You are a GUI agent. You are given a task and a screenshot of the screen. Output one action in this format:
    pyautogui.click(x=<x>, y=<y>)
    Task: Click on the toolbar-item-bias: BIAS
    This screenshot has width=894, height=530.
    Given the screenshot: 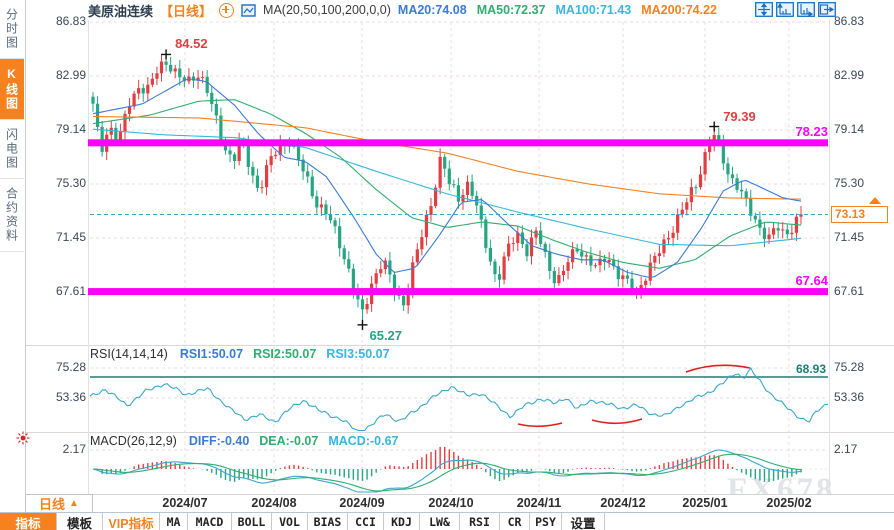 What is the action you would take?
    pyautogui.click(x=328, y=521)
    